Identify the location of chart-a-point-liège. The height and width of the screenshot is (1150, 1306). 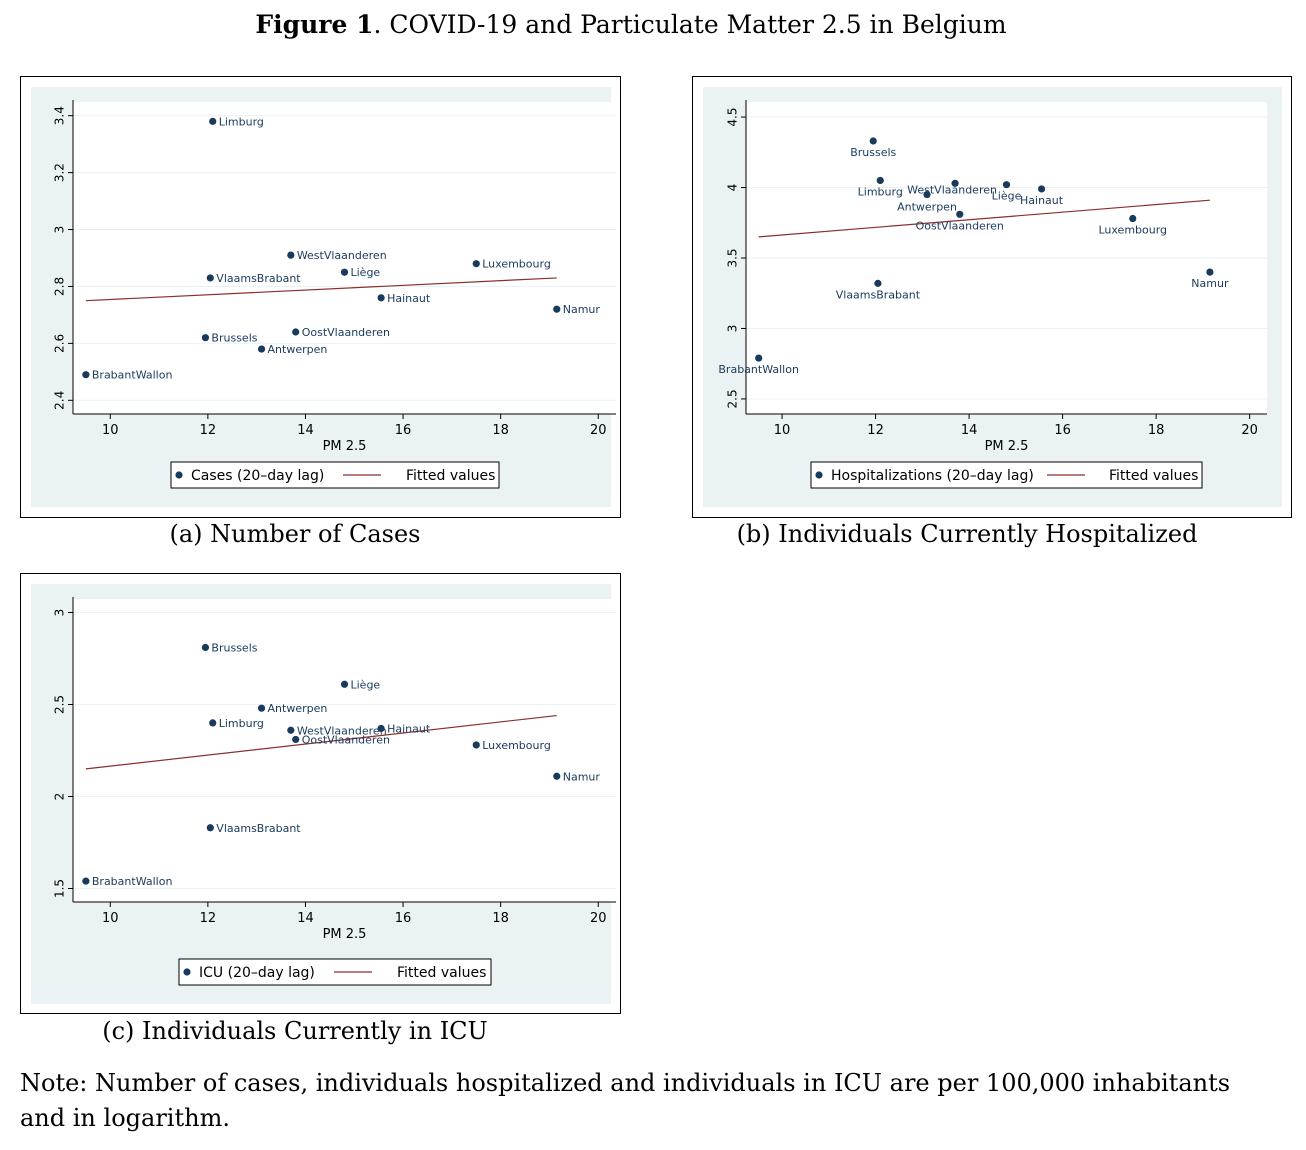
(344, 272).